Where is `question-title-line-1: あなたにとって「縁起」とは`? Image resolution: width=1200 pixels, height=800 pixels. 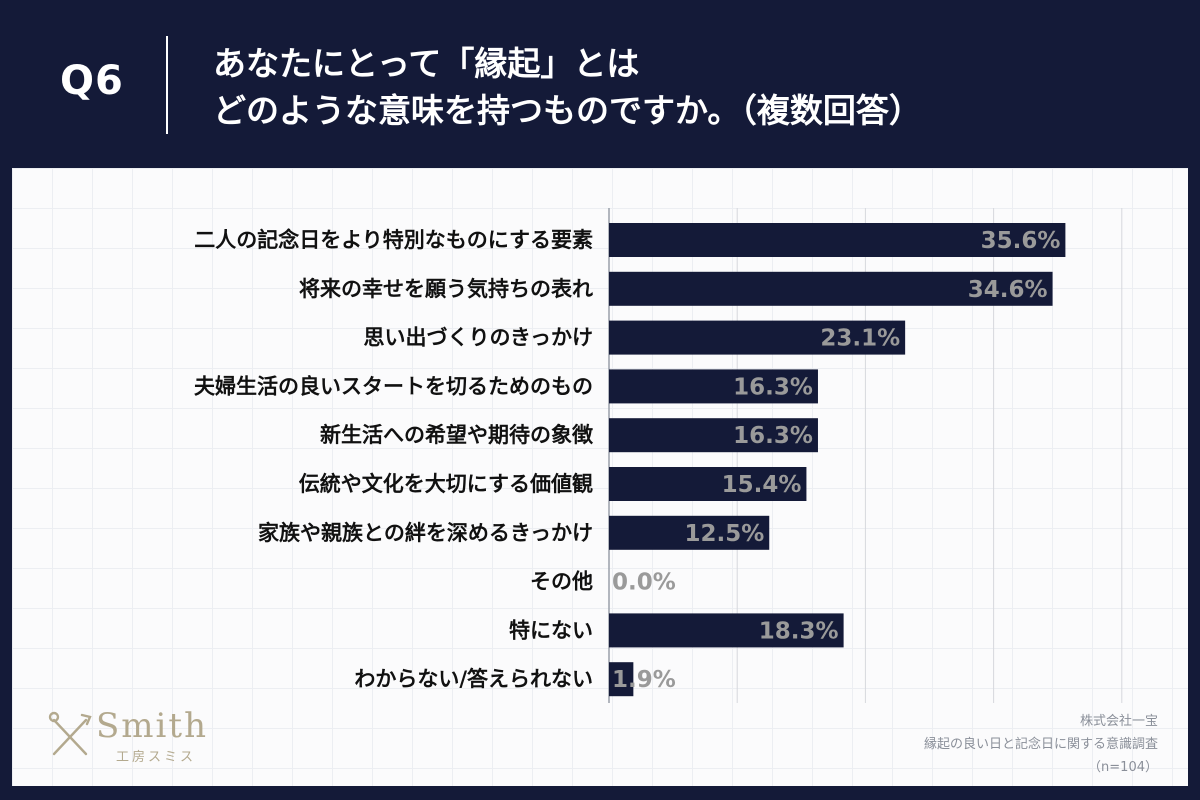 question-title-line-1: あなたにとって「縁起」とは is located at coordinates (426, 63).